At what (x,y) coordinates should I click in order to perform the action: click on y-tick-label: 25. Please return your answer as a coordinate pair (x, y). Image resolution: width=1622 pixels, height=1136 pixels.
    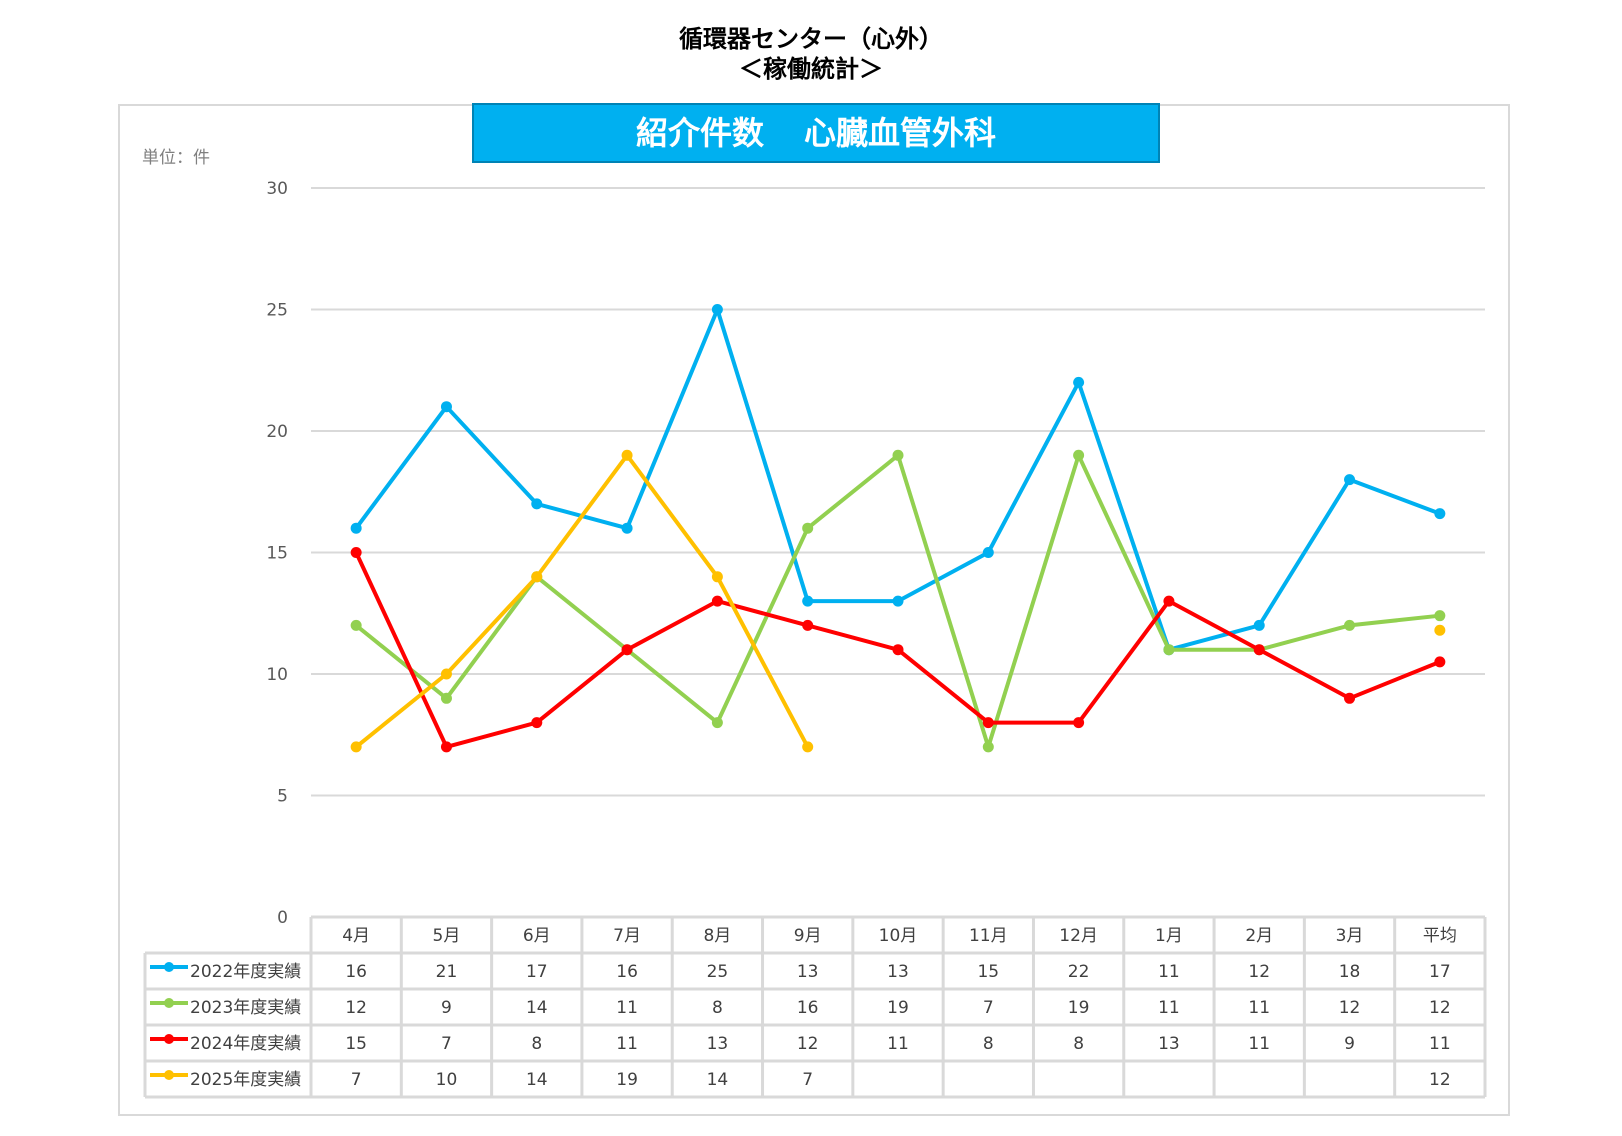
    Looking at the image, I should click on (277, 311).